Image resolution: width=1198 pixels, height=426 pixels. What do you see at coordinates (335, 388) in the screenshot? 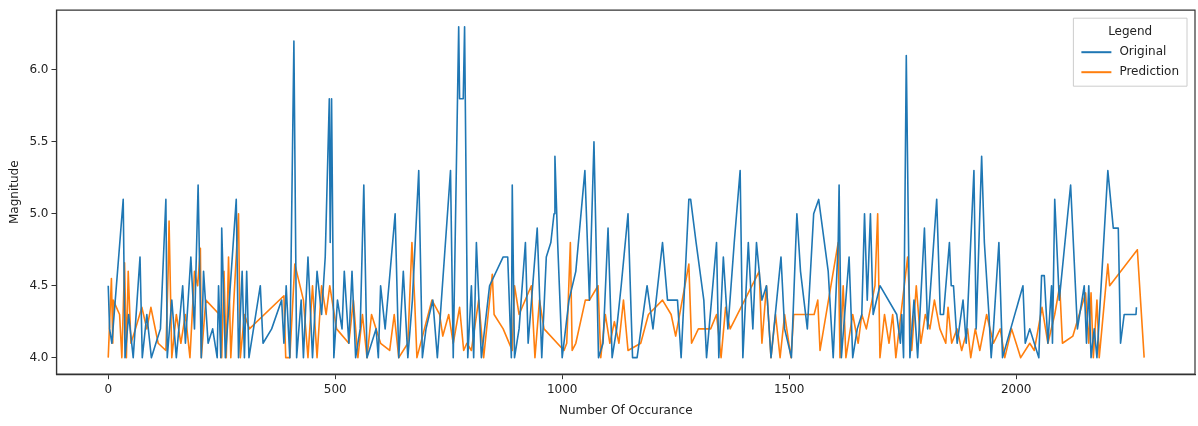
I see `x-tick-label: 500` at bounding box center [335, 388].